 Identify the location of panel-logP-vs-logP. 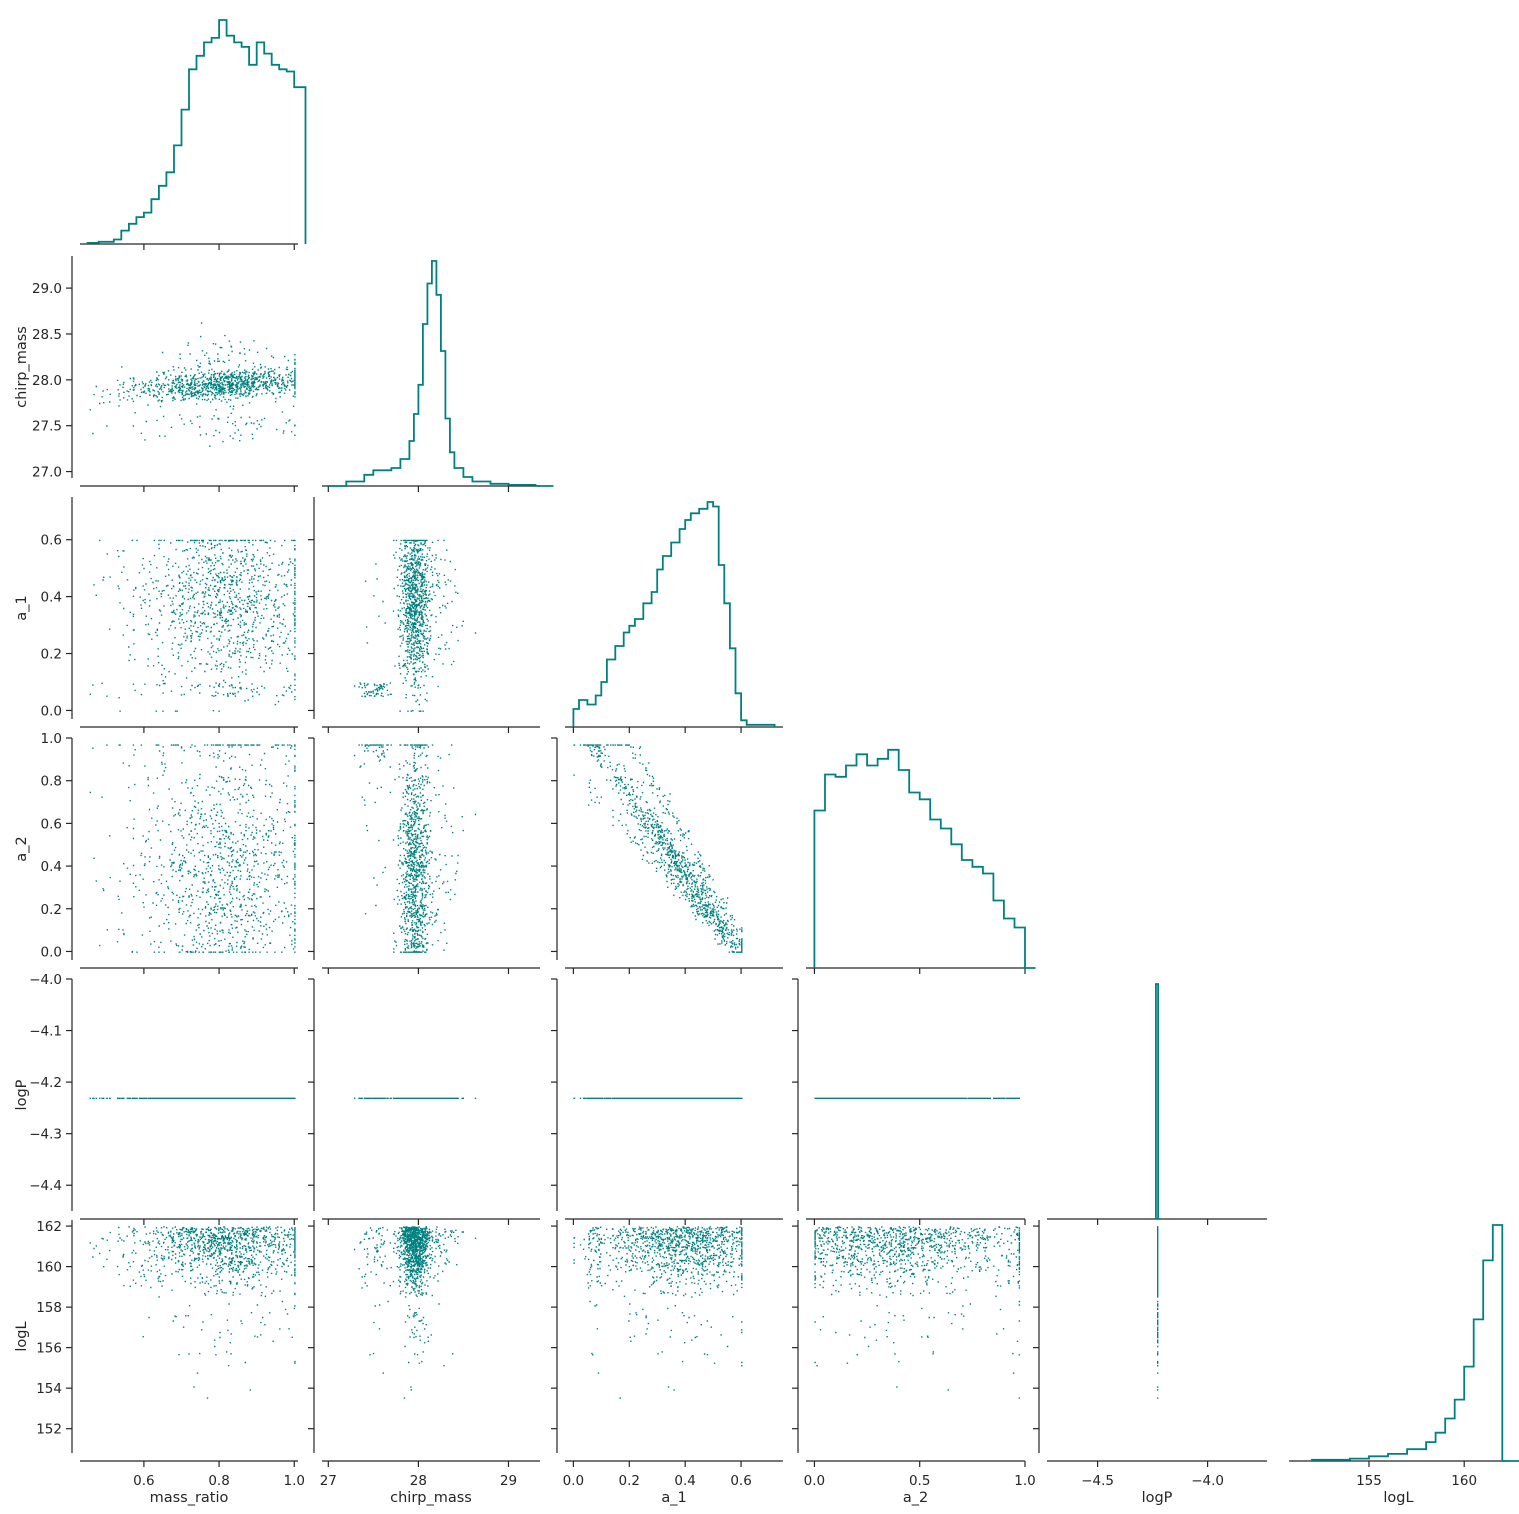
(1157, 1104).